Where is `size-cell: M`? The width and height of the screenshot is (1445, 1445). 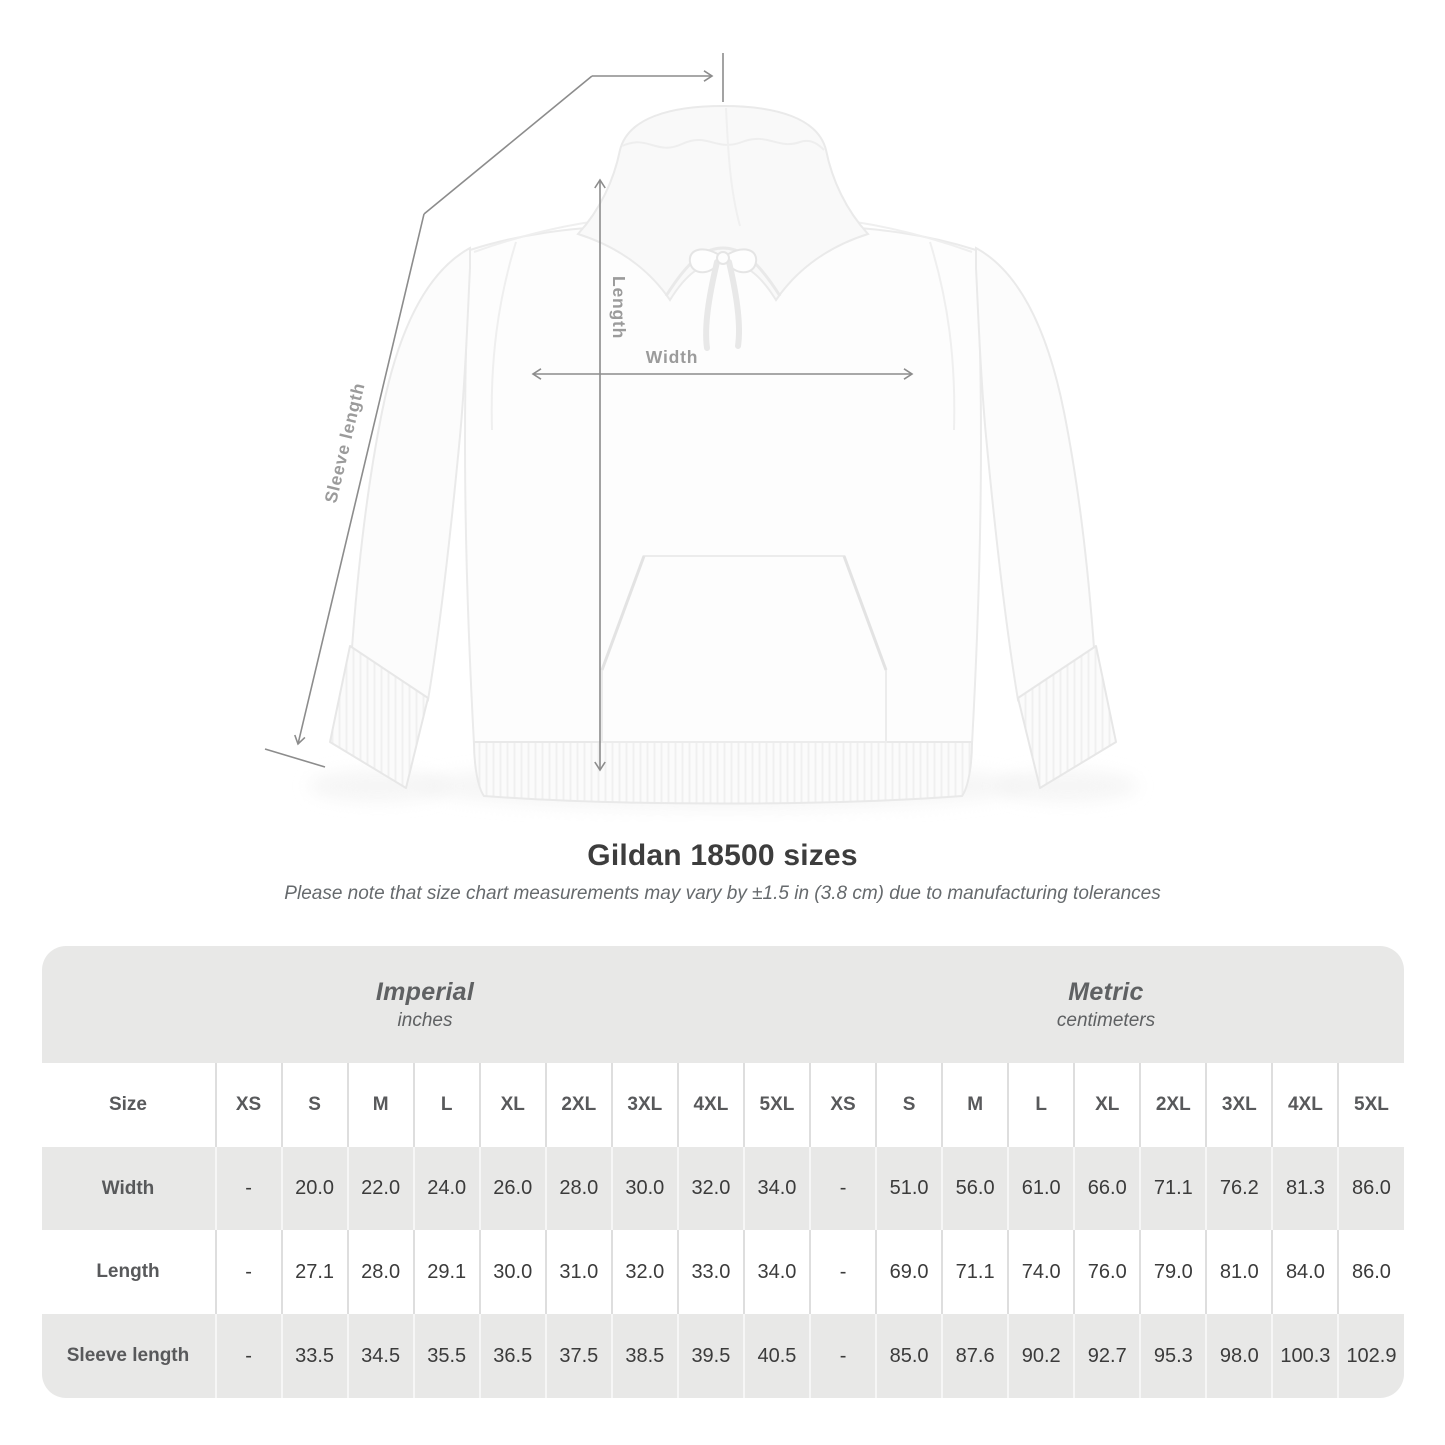 size-cell: M is located at coordinates (974, 1105).